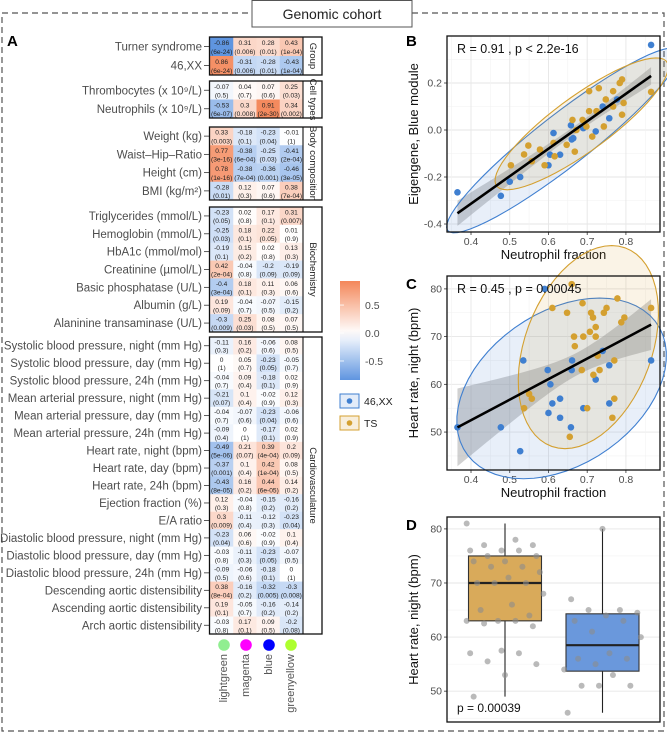 The width and height of the screenshot is (667, 733). I want to click on group-strip-label: Group, so click(312, 56).